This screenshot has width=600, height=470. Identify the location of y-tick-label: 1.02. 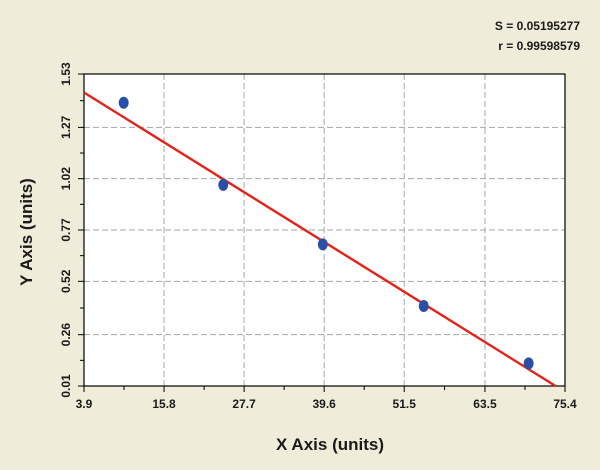
(66, 179).